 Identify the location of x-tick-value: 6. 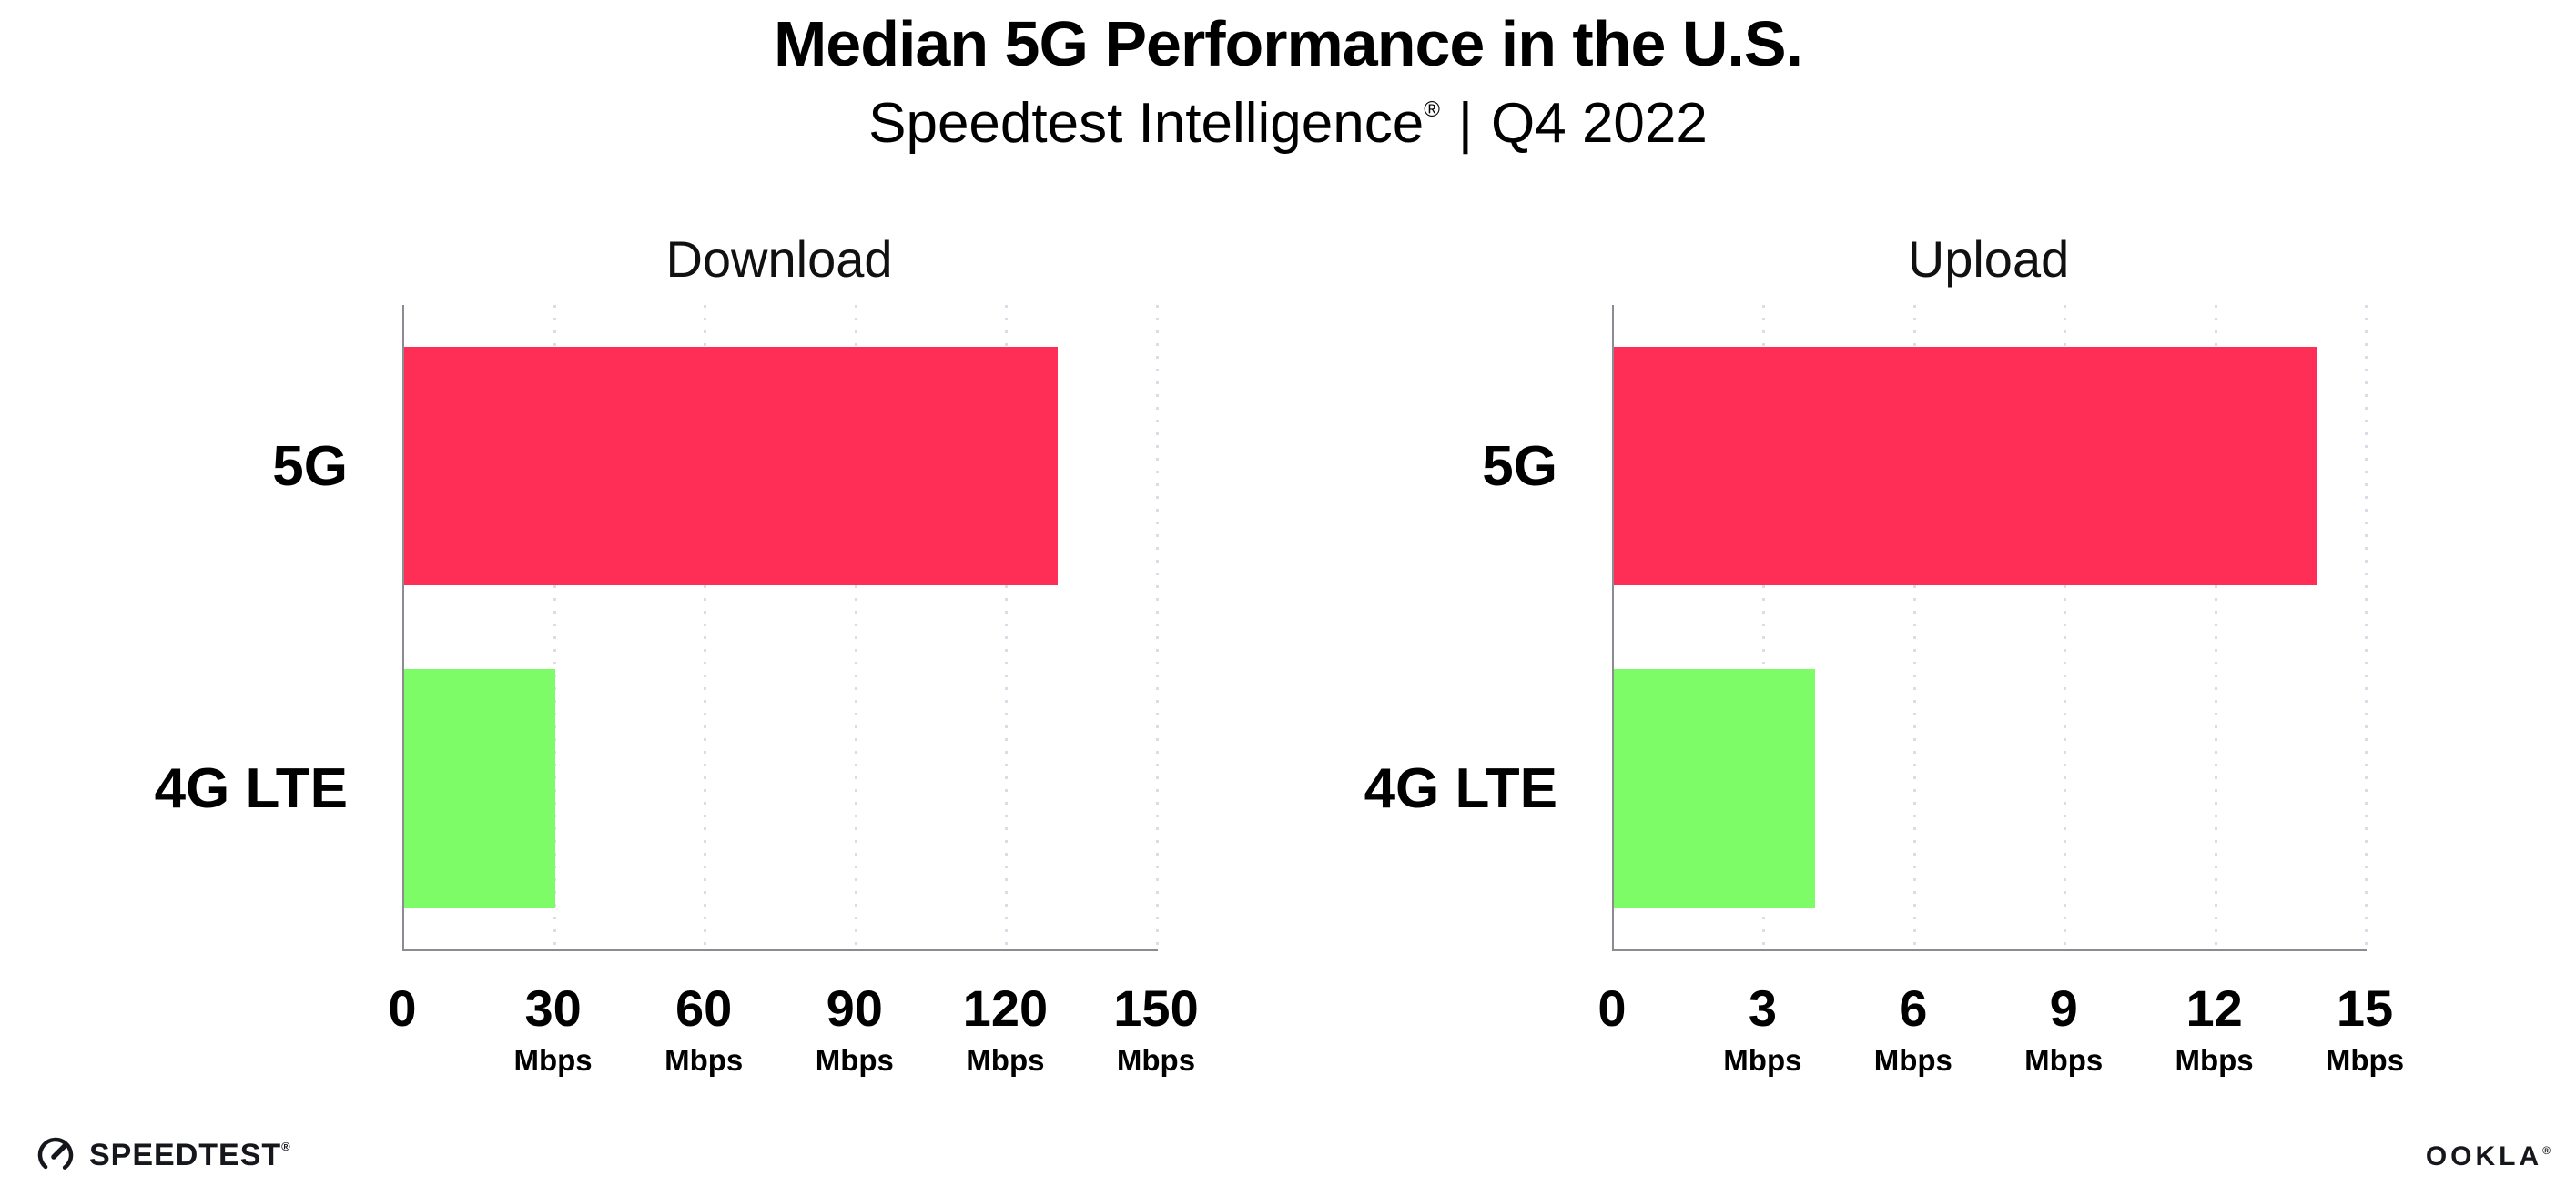
(1913, 1008).